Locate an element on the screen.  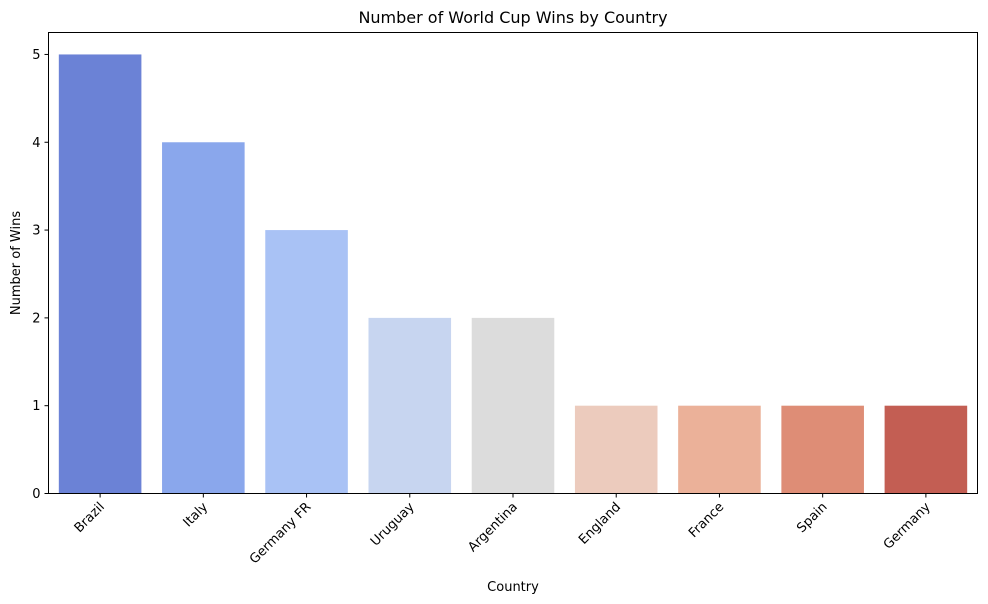
bar-germany is located at coordinates (926, 449).